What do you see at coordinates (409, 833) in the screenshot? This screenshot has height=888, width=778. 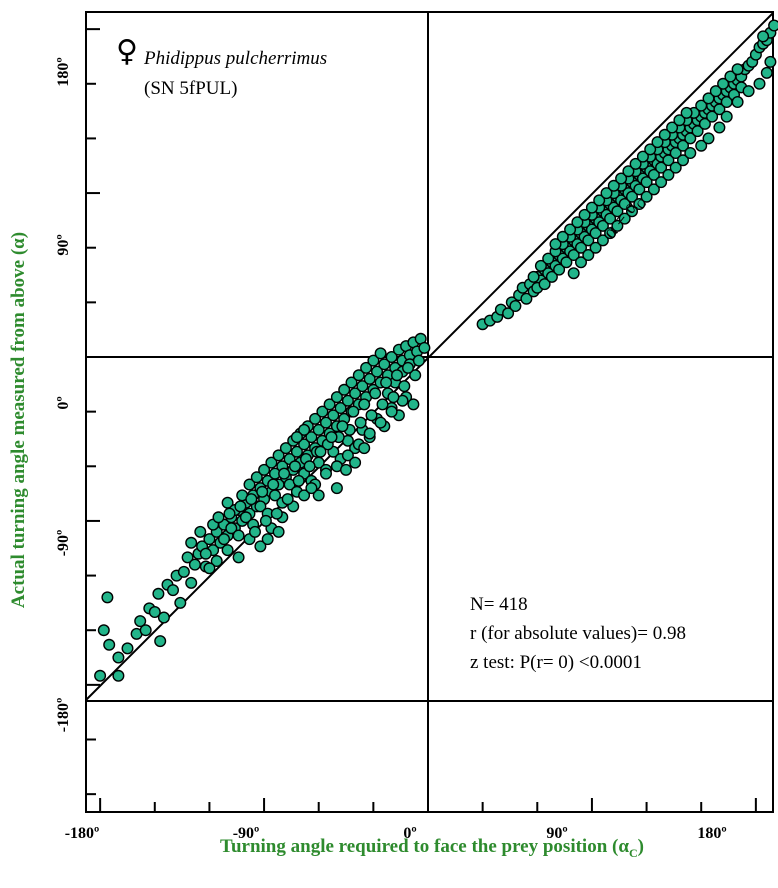 I see `x-tick-label: 0º` at bounding box center [409, 833].